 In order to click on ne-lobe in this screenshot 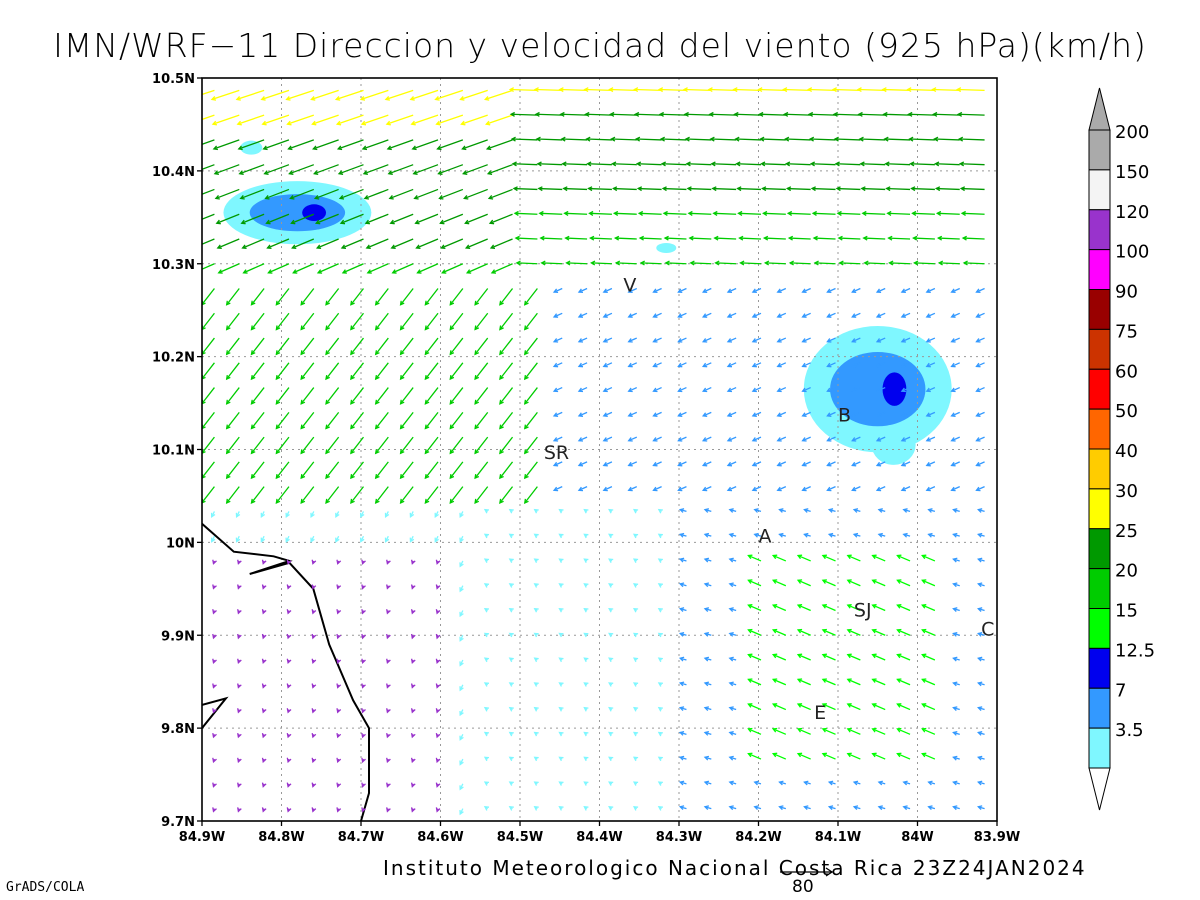, I will do `click(893, 444)`.